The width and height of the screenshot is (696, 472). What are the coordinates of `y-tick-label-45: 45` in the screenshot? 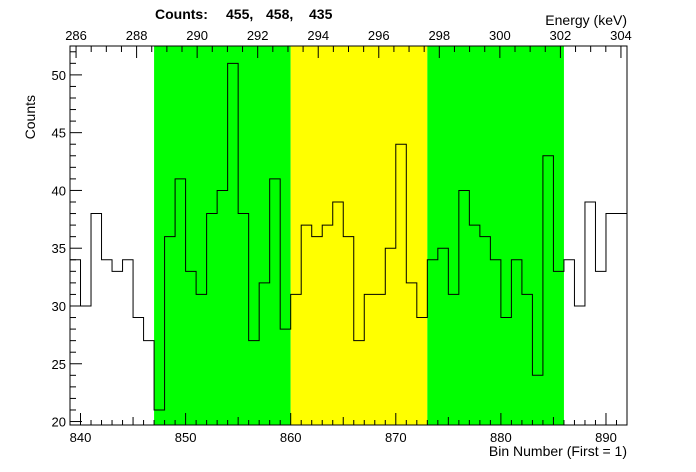 It's located at (59, 133).